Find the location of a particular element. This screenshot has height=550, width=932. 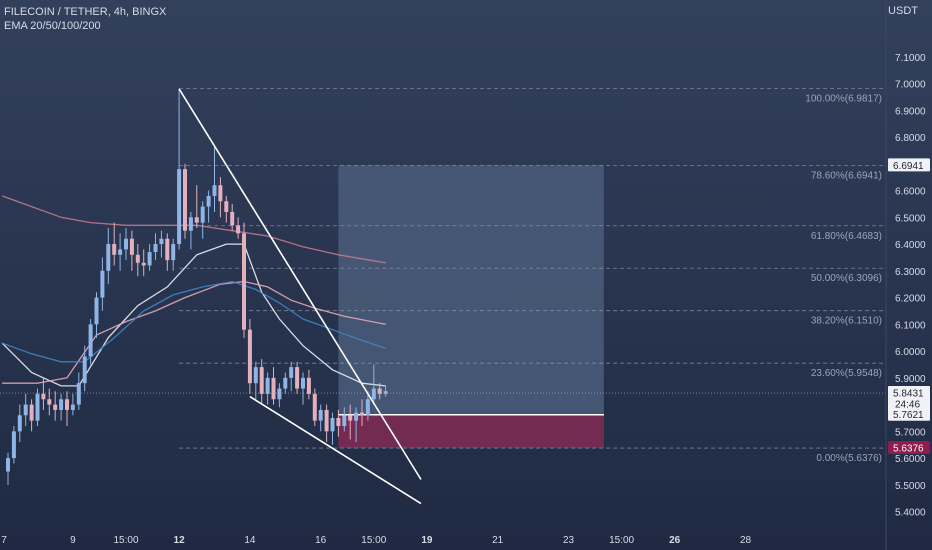

time-tick-label: 23 is located at coordinates (569, 540).